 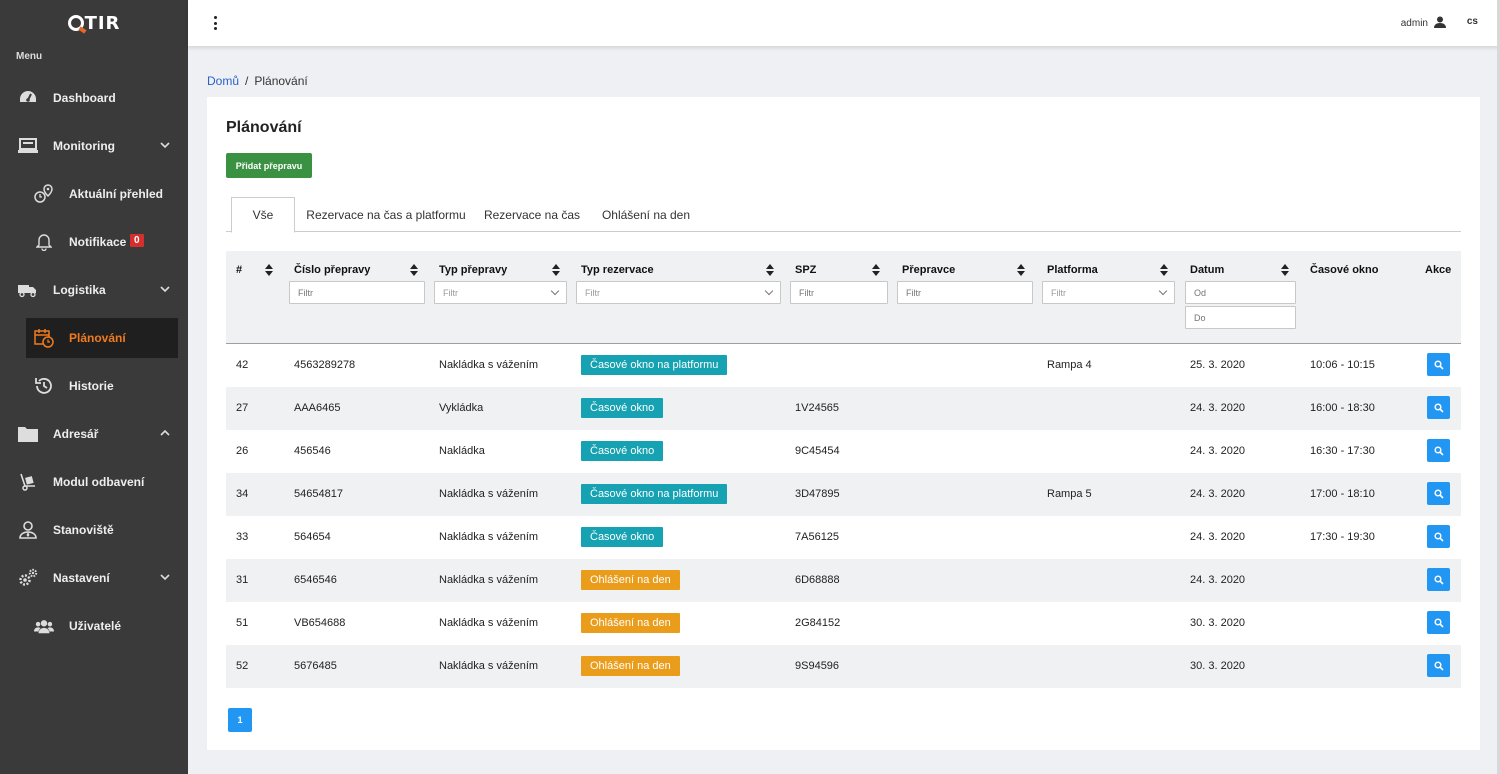 What do you see at coordinates (1414, 23) in the screenshot?
I see `username: admin` at bounding box center [1414, 23].